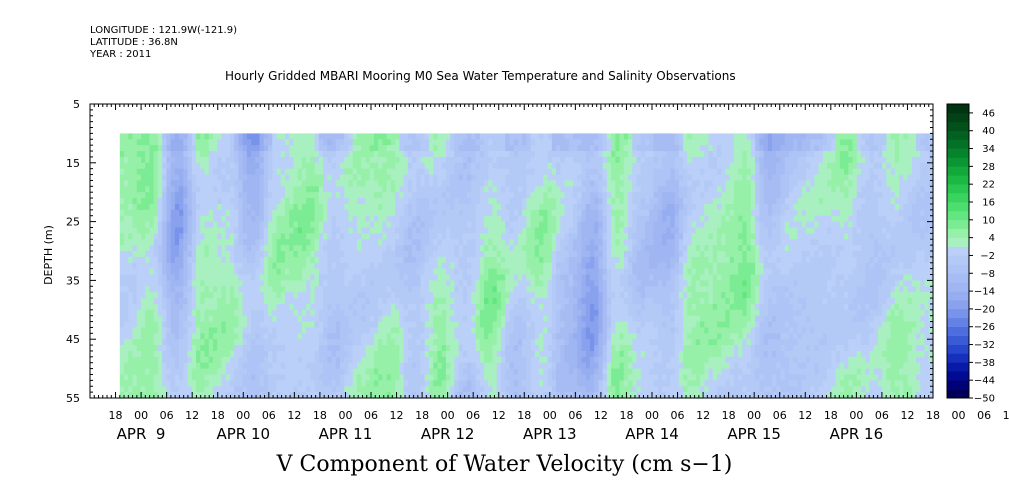 The image size is (1009, 504). What do you see at coordinates (163, 30) in the screenshot?
I see `longitude-label: LONGITUDE : 121.9W(-121.9)` at bounding box center [163, 30].